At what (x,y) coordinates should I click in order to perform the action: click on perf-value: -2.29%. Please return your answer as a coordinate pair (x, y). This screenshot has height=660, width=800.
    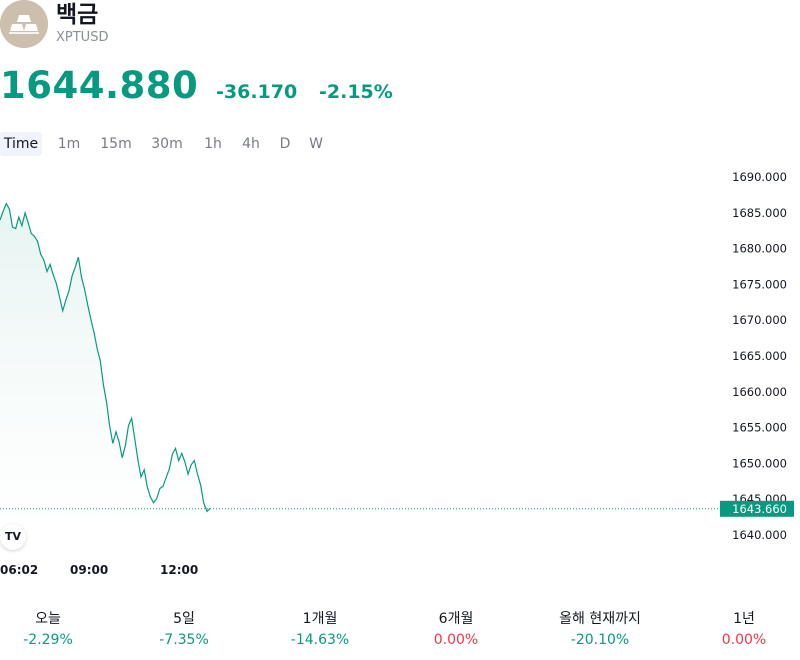
    Looking at the image, I should click on (48, 640).